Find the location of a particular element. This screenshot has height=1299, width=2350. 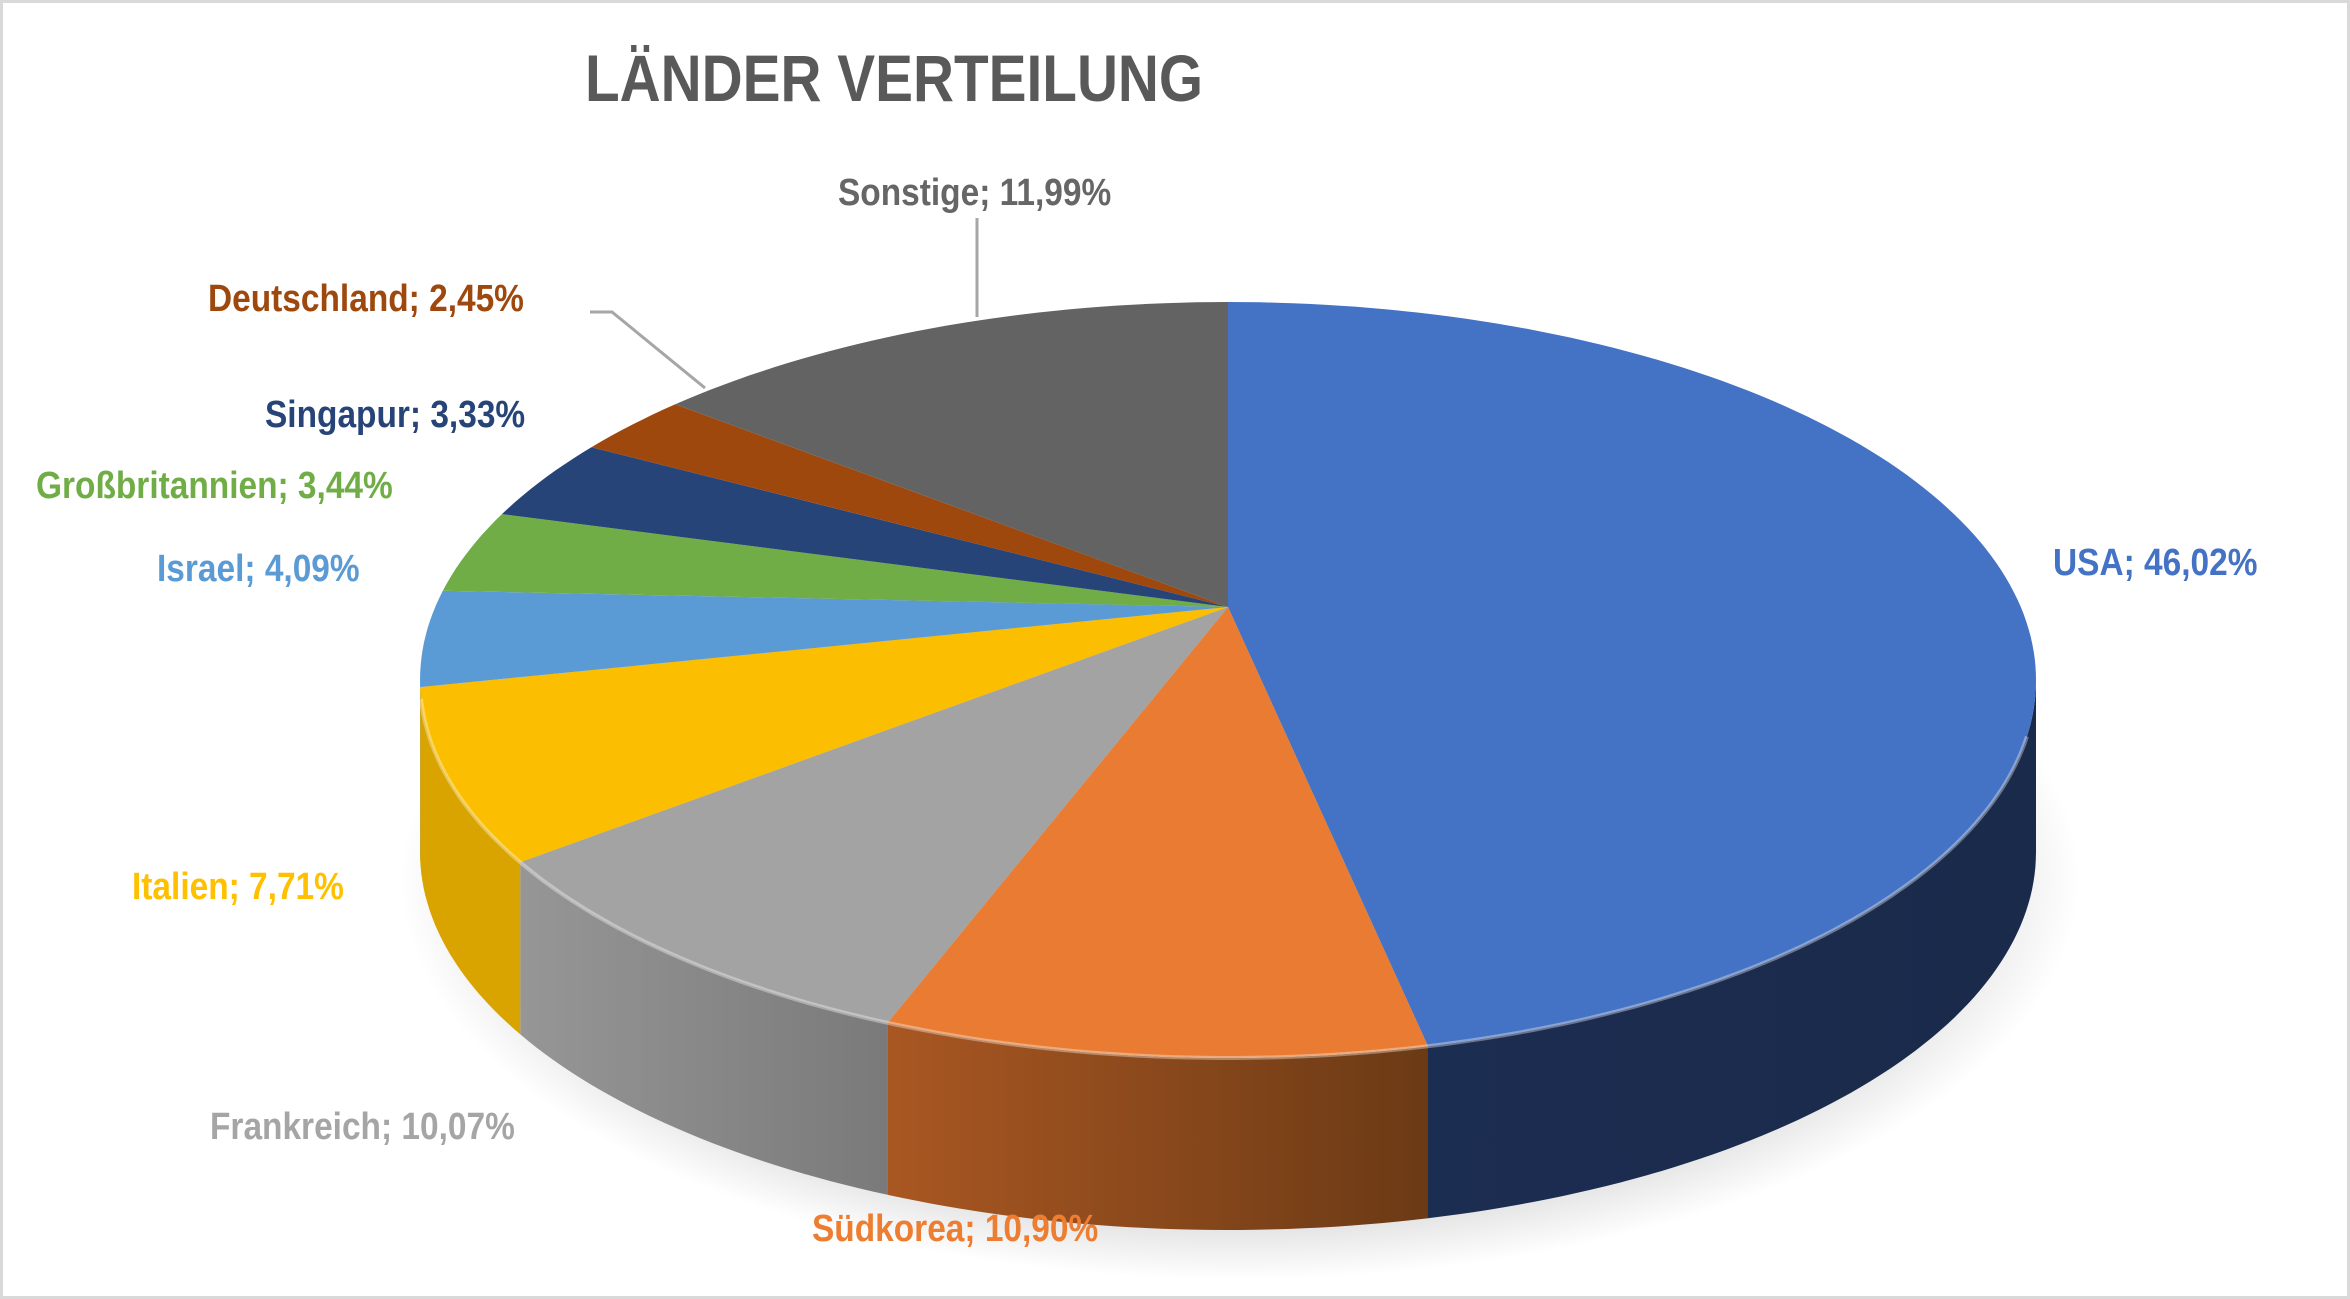

slice-frankreich is located at coordinates (874, 815).